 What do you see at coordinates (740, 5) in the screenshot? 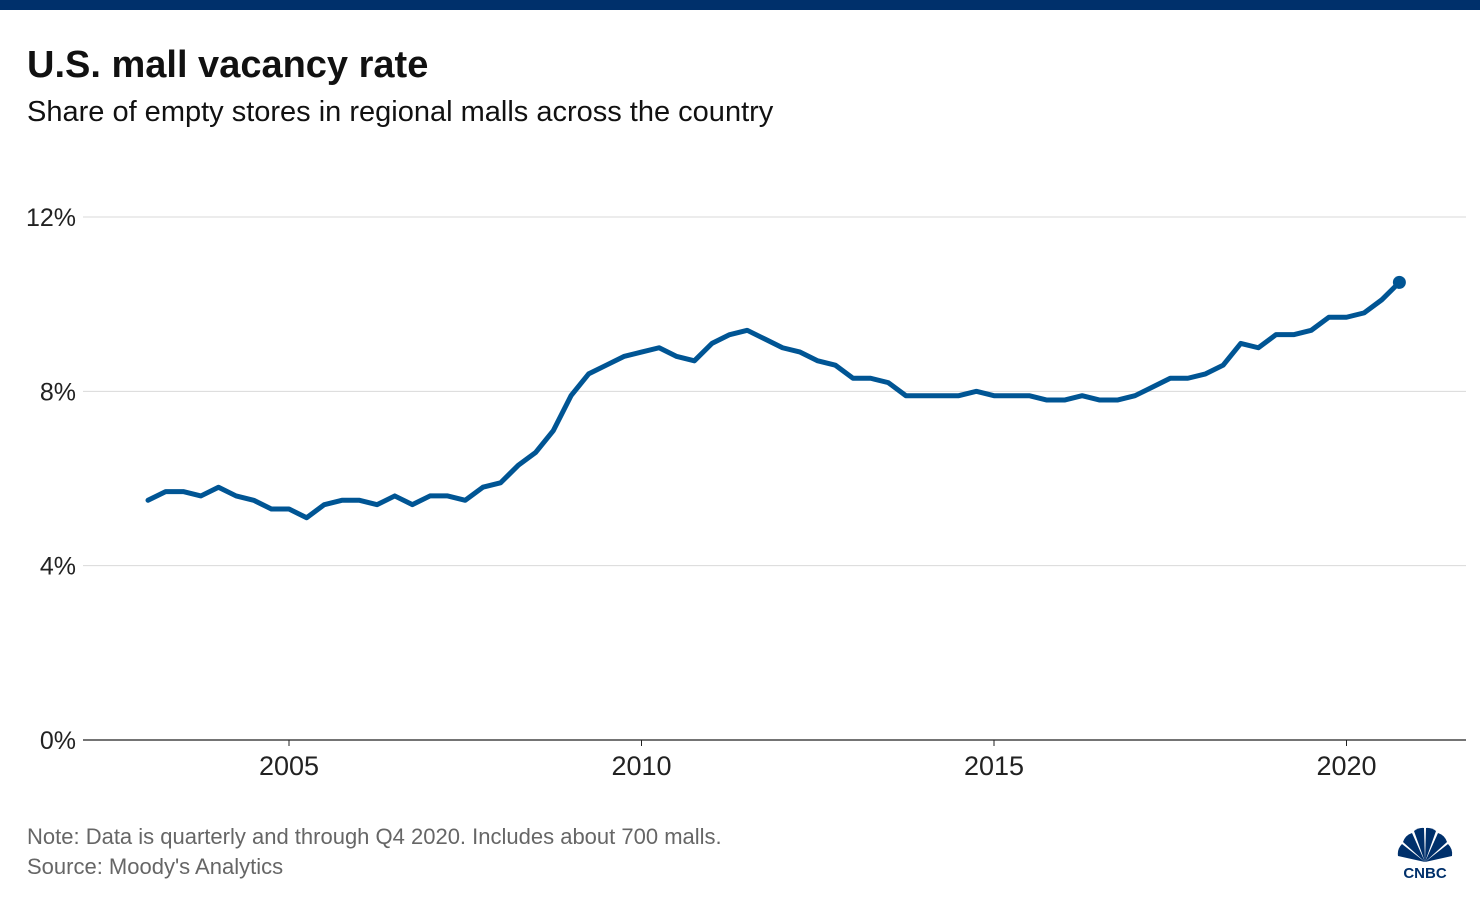
I see `top-accent-bar` at bounding box center [740, 5].